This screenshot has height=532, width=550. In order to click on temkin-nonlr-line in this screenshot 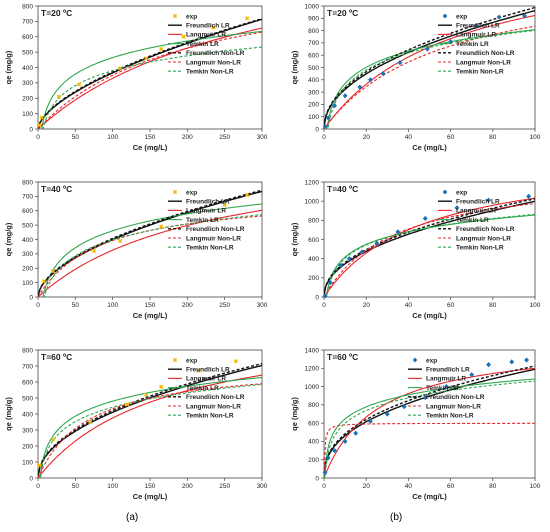, I will do `click(151, 430)`.